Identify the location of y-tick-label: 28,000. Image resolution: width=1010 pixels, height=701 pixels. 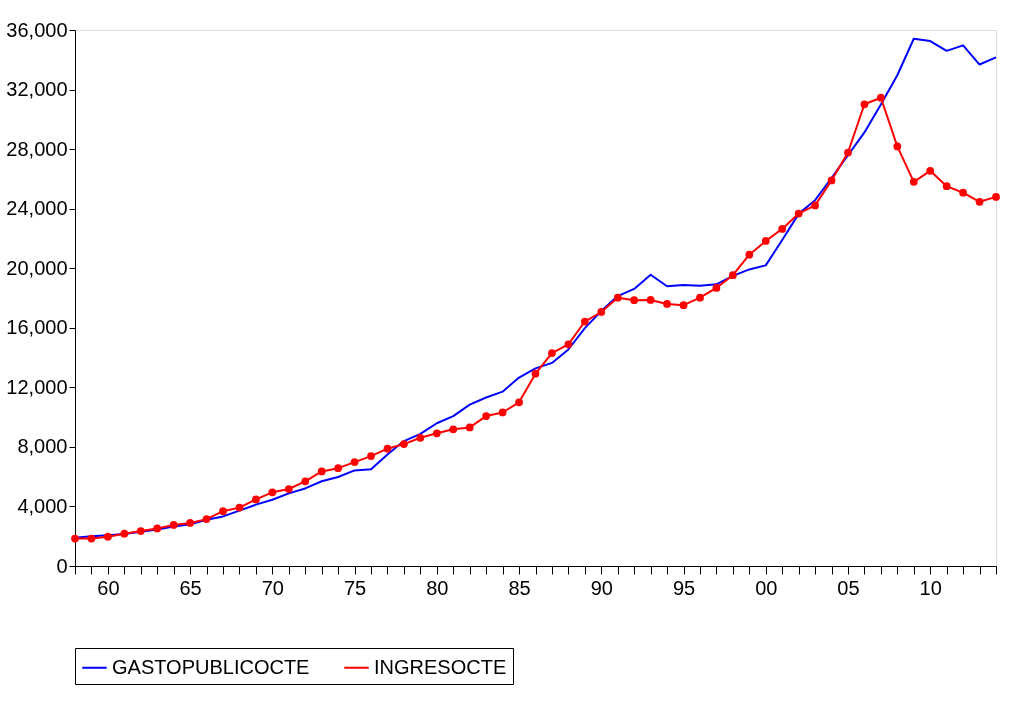
(37, 148).